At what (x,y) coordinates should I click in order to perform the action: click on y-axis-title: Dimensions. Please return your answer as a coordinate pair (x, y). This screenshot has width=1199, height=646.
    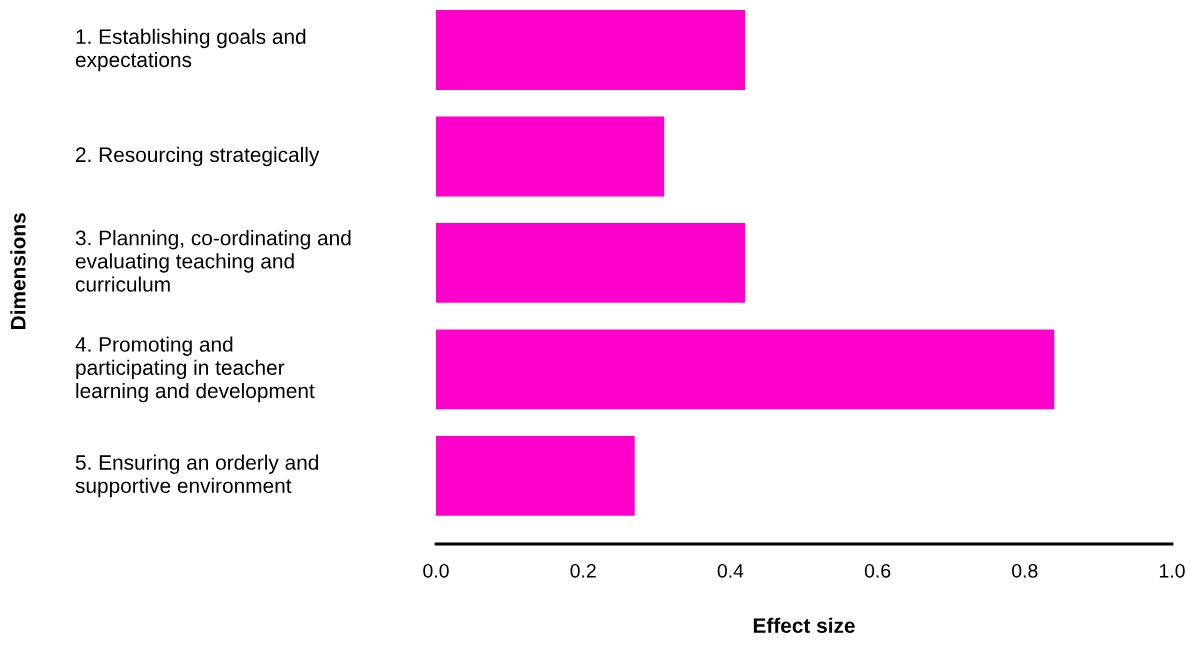
    Looking at the image, I should click on (18, 271).